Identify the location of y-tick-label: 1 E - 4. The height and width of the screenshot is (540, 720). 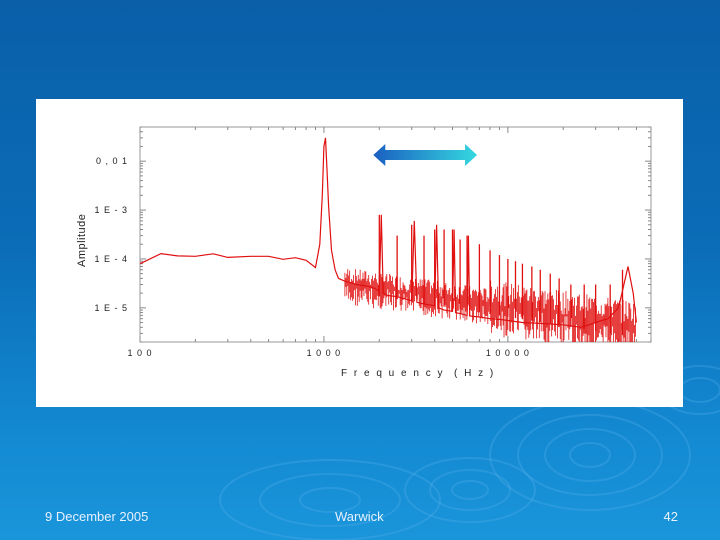
(111, 259).